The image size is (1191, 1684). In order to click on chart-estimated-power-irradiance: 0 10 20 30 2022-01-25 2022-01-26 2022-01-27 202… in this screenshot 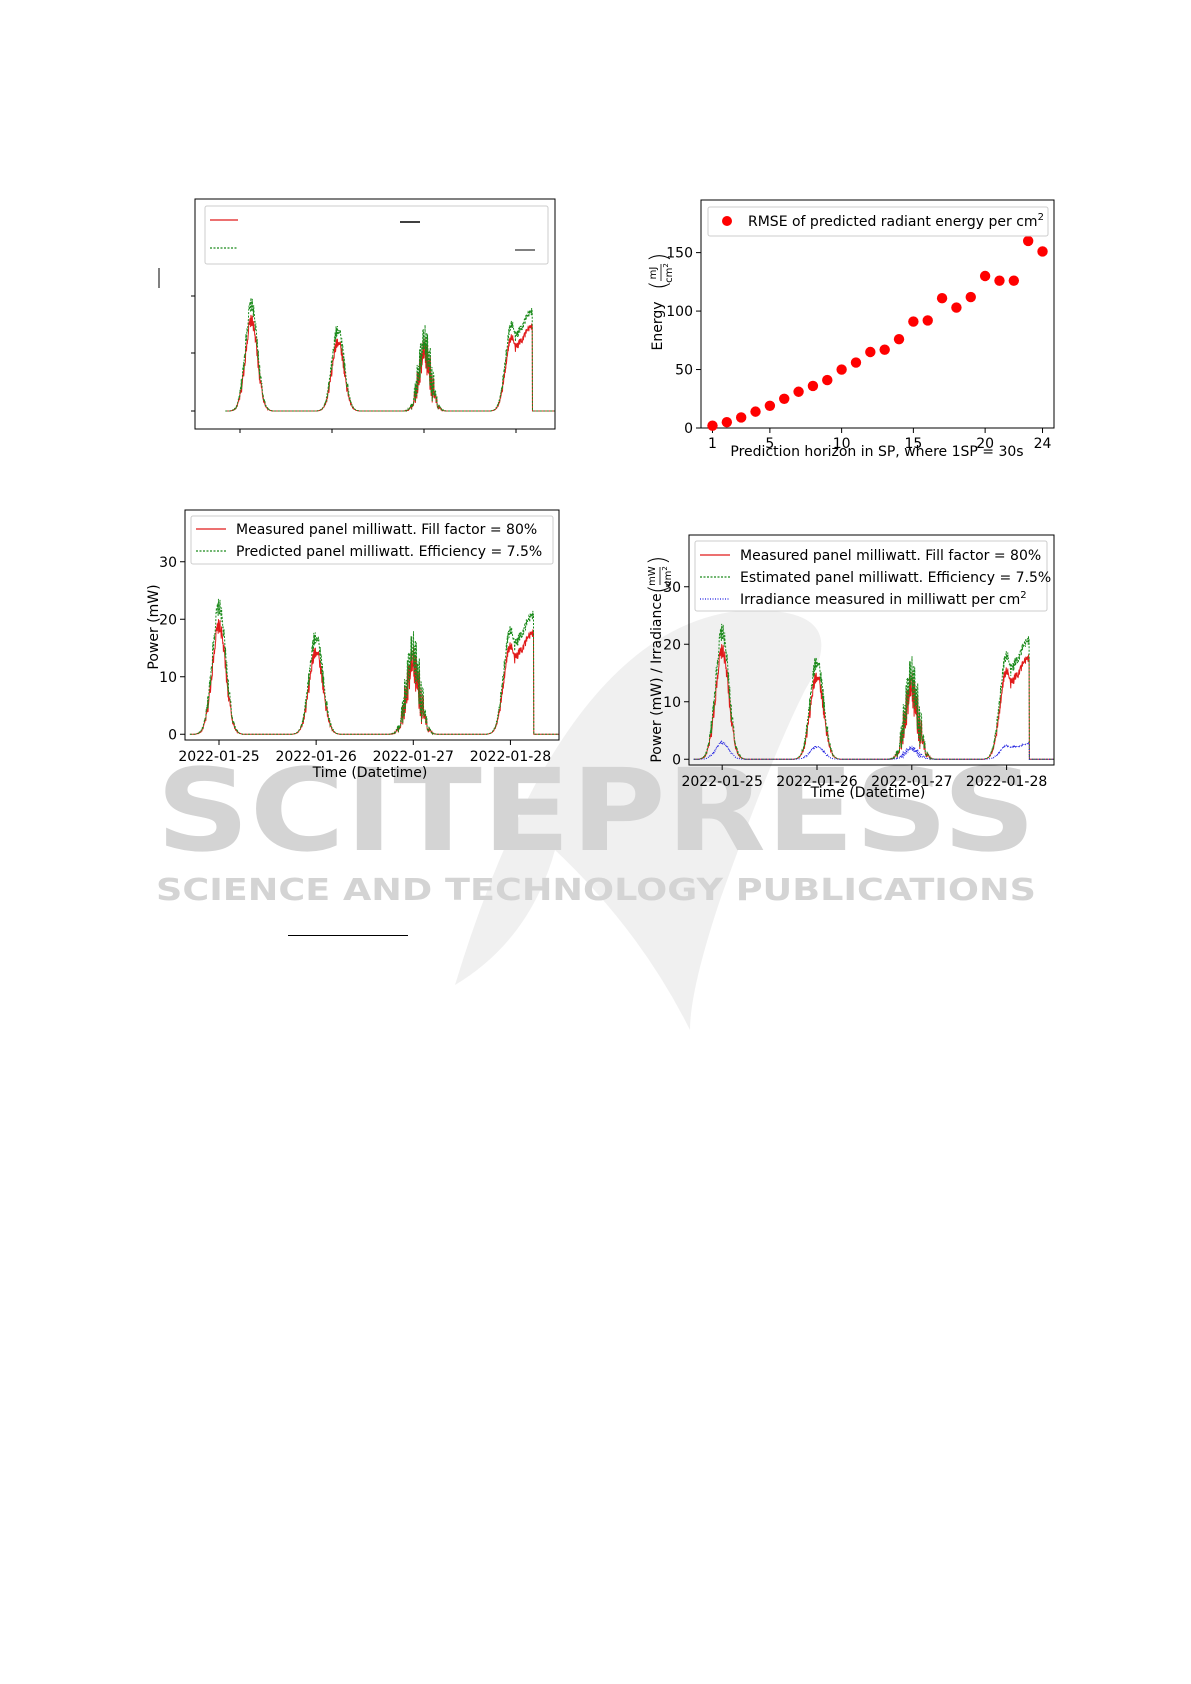, I will do `click(849, 667)`.